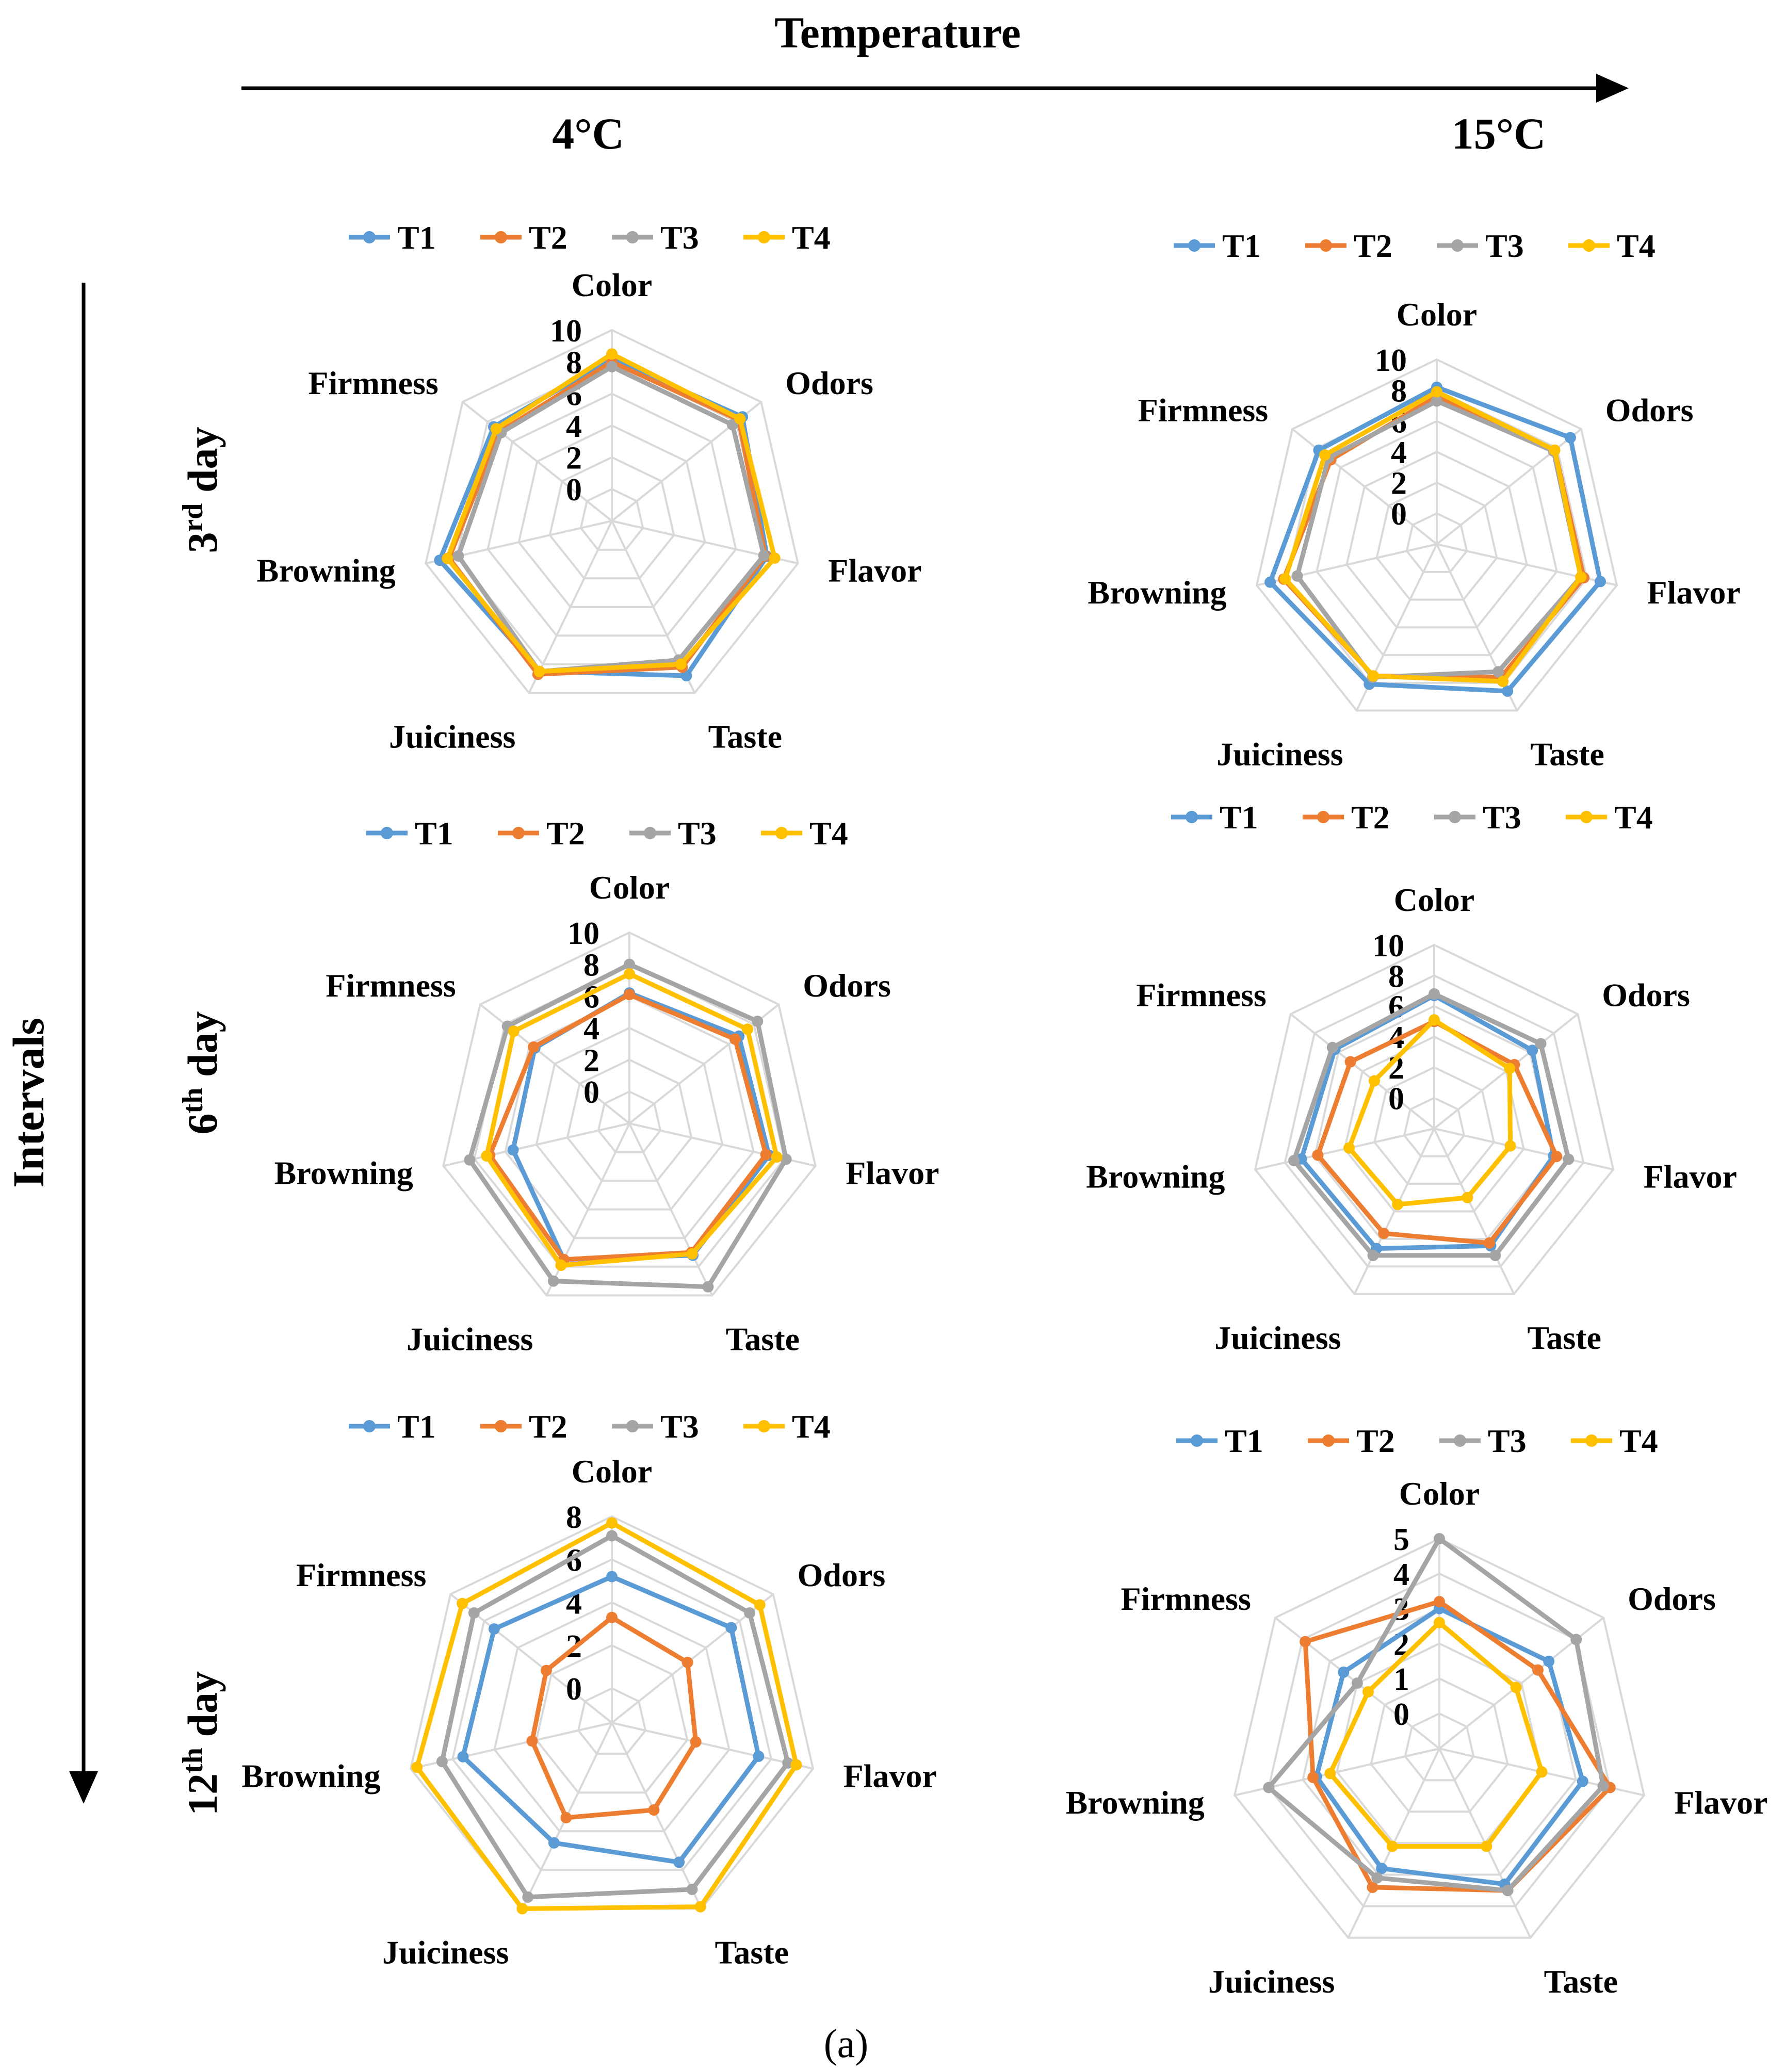  What do you see at coordinates (326, 570) in the screenshot?
I see `axis-label-browning: Browning` at bounding box center [326, 570].